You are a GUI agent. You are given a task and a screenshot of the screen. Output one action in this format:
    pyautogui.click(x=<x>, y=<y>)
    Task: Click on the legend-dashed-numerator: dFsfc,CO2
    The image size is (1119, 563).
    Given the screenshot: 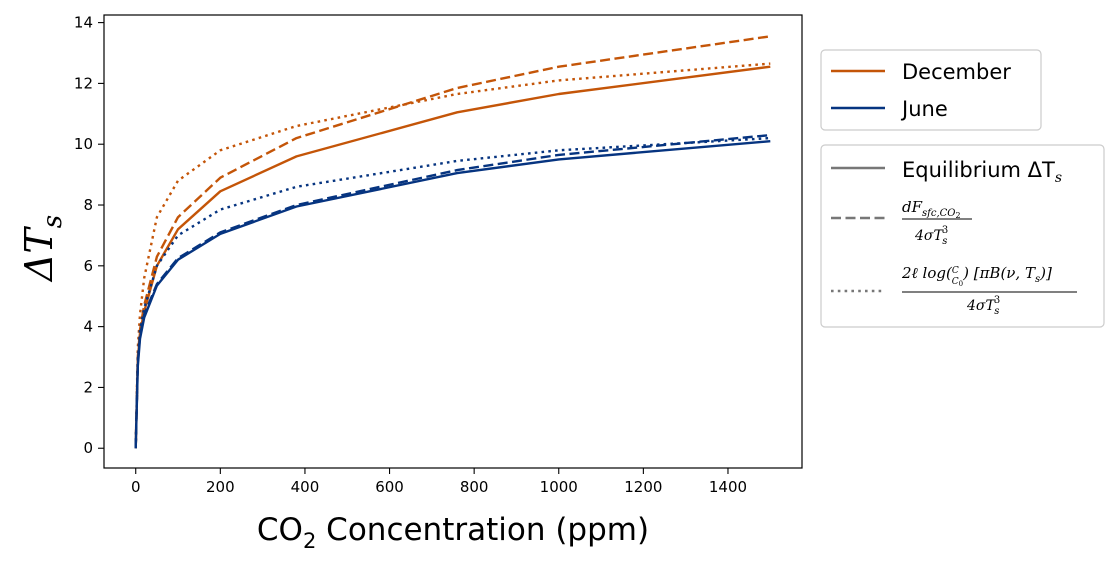 What is the action you would take?
    pyautogui.click(x=931, y=209)
    